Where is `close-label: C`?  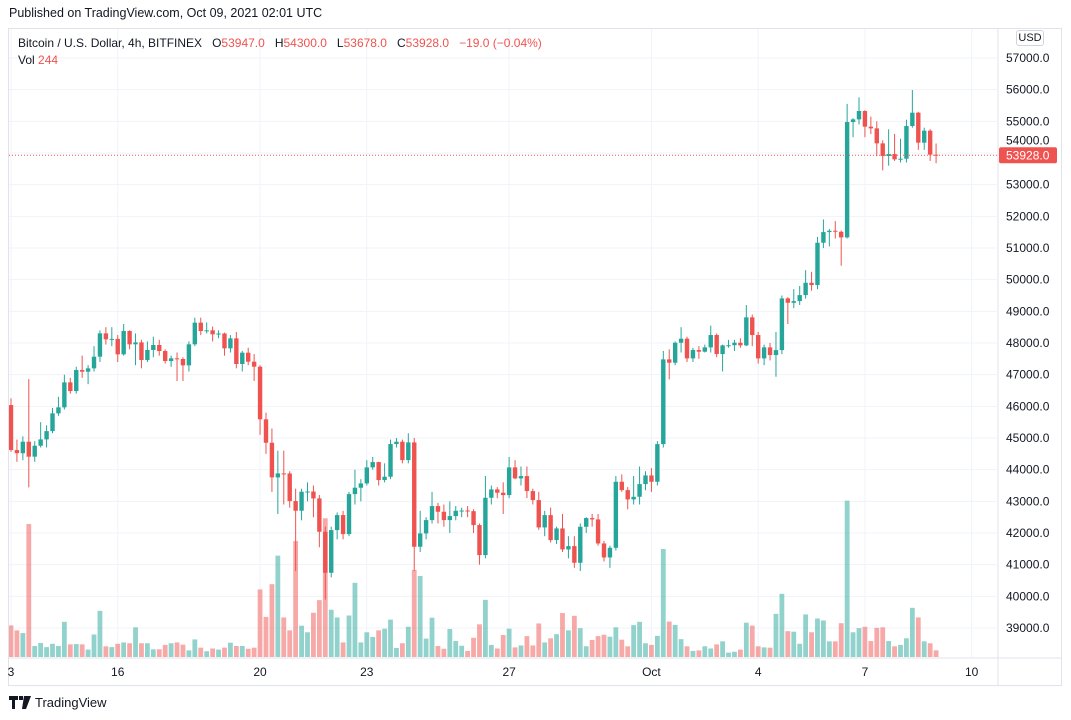 close-label: C is located at coordinates (401, 43).